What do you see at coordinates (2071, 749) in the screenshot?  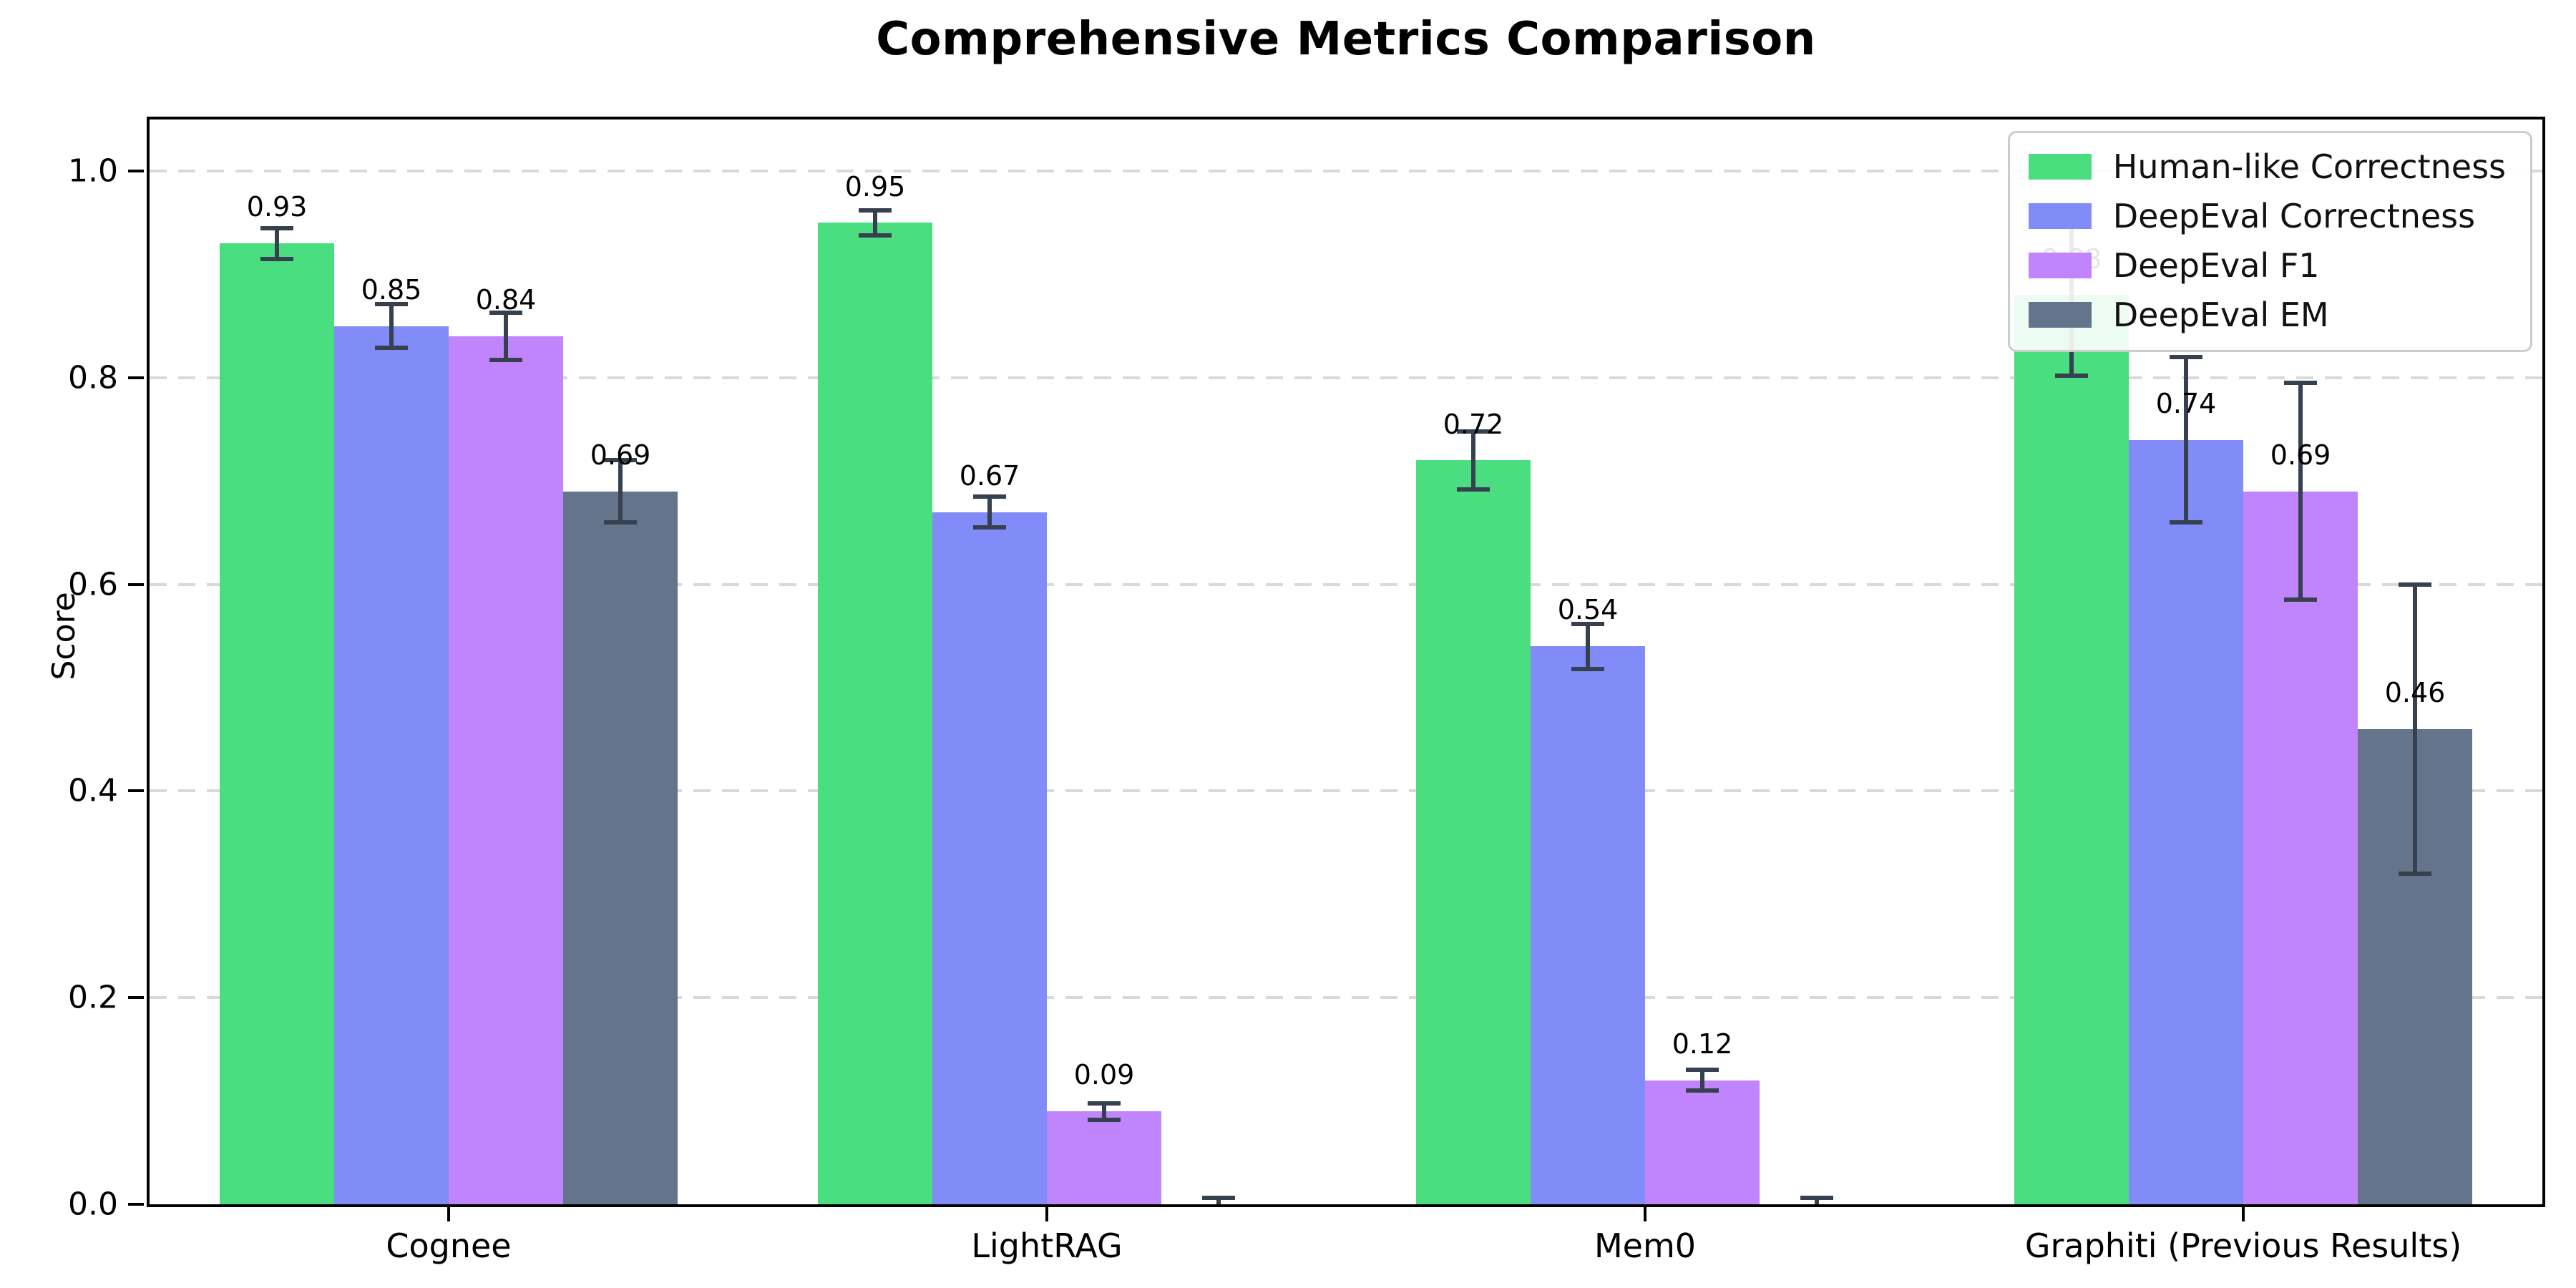 I see `bar-graphiti-previous-results--series0` at bounding box center [2071, 749].